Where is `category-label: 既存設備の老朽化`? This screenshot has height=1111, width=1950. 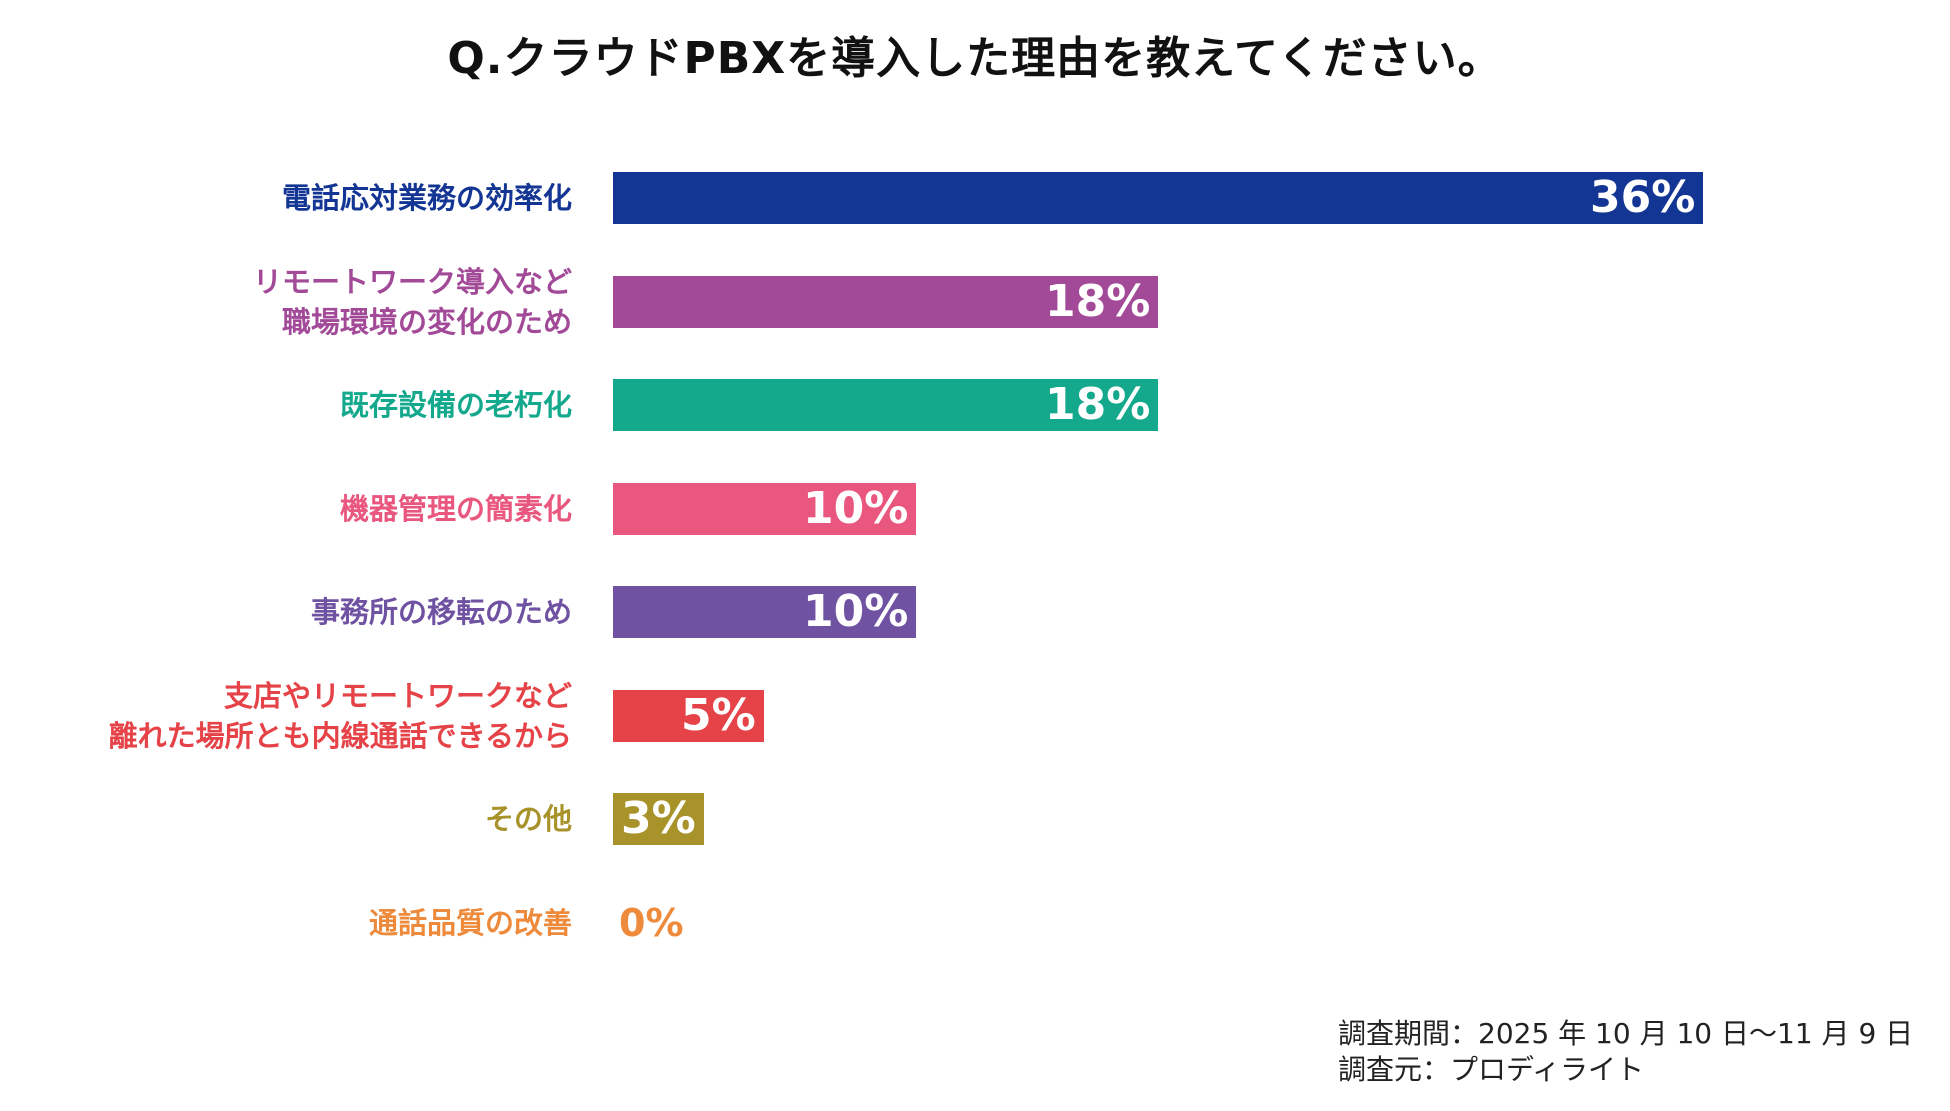
category-label: 既存設備の老朽化 is located at coordinates (292, 405).